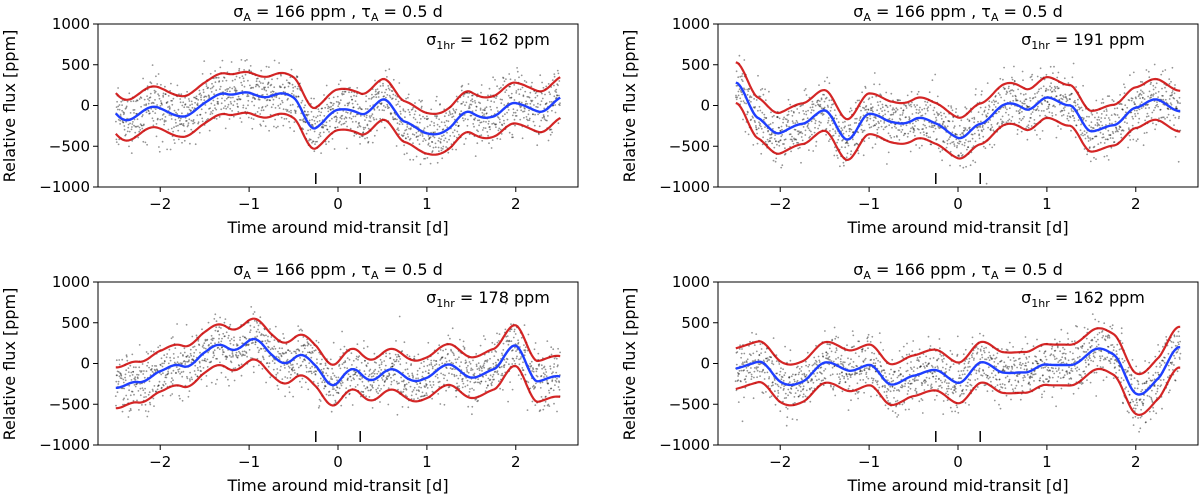  Describe the element at coordinates (338, 92) in the screenshot. I see `upper-band-line` at that location.